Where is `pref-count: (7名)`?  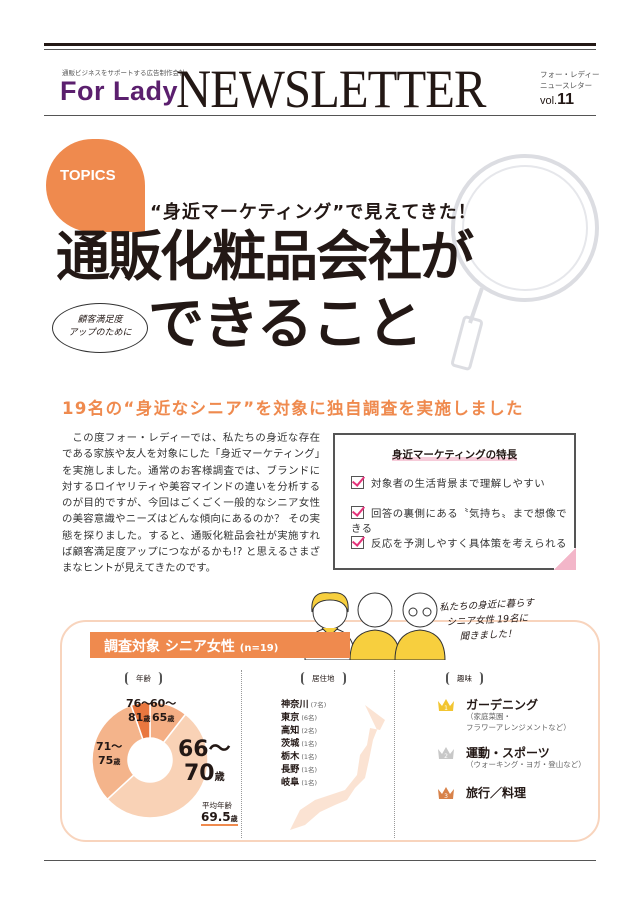 pref-count: (7名) is located at coordinates (318, 705).